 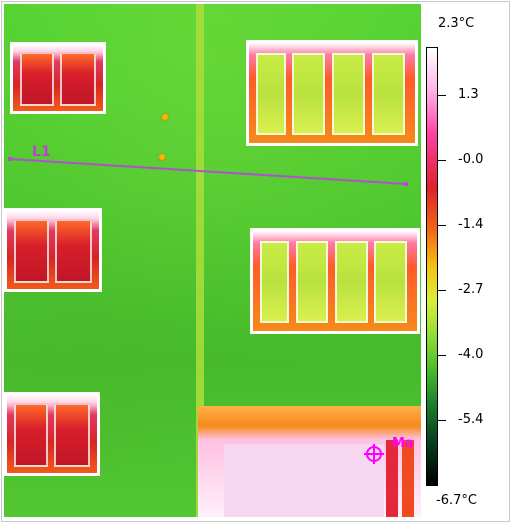 I want to click on window-middle-left, so click(x=53, y=250).